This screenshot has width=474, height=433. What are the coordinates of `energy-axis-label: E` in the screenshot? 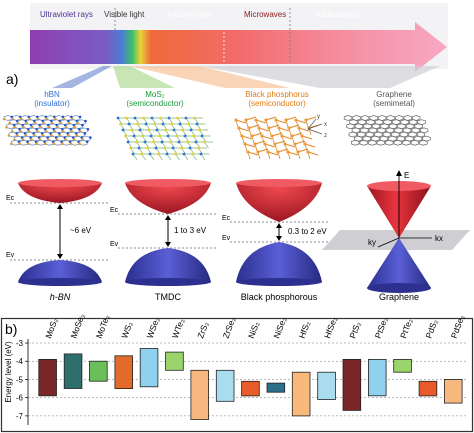 It's located at (406, 175).